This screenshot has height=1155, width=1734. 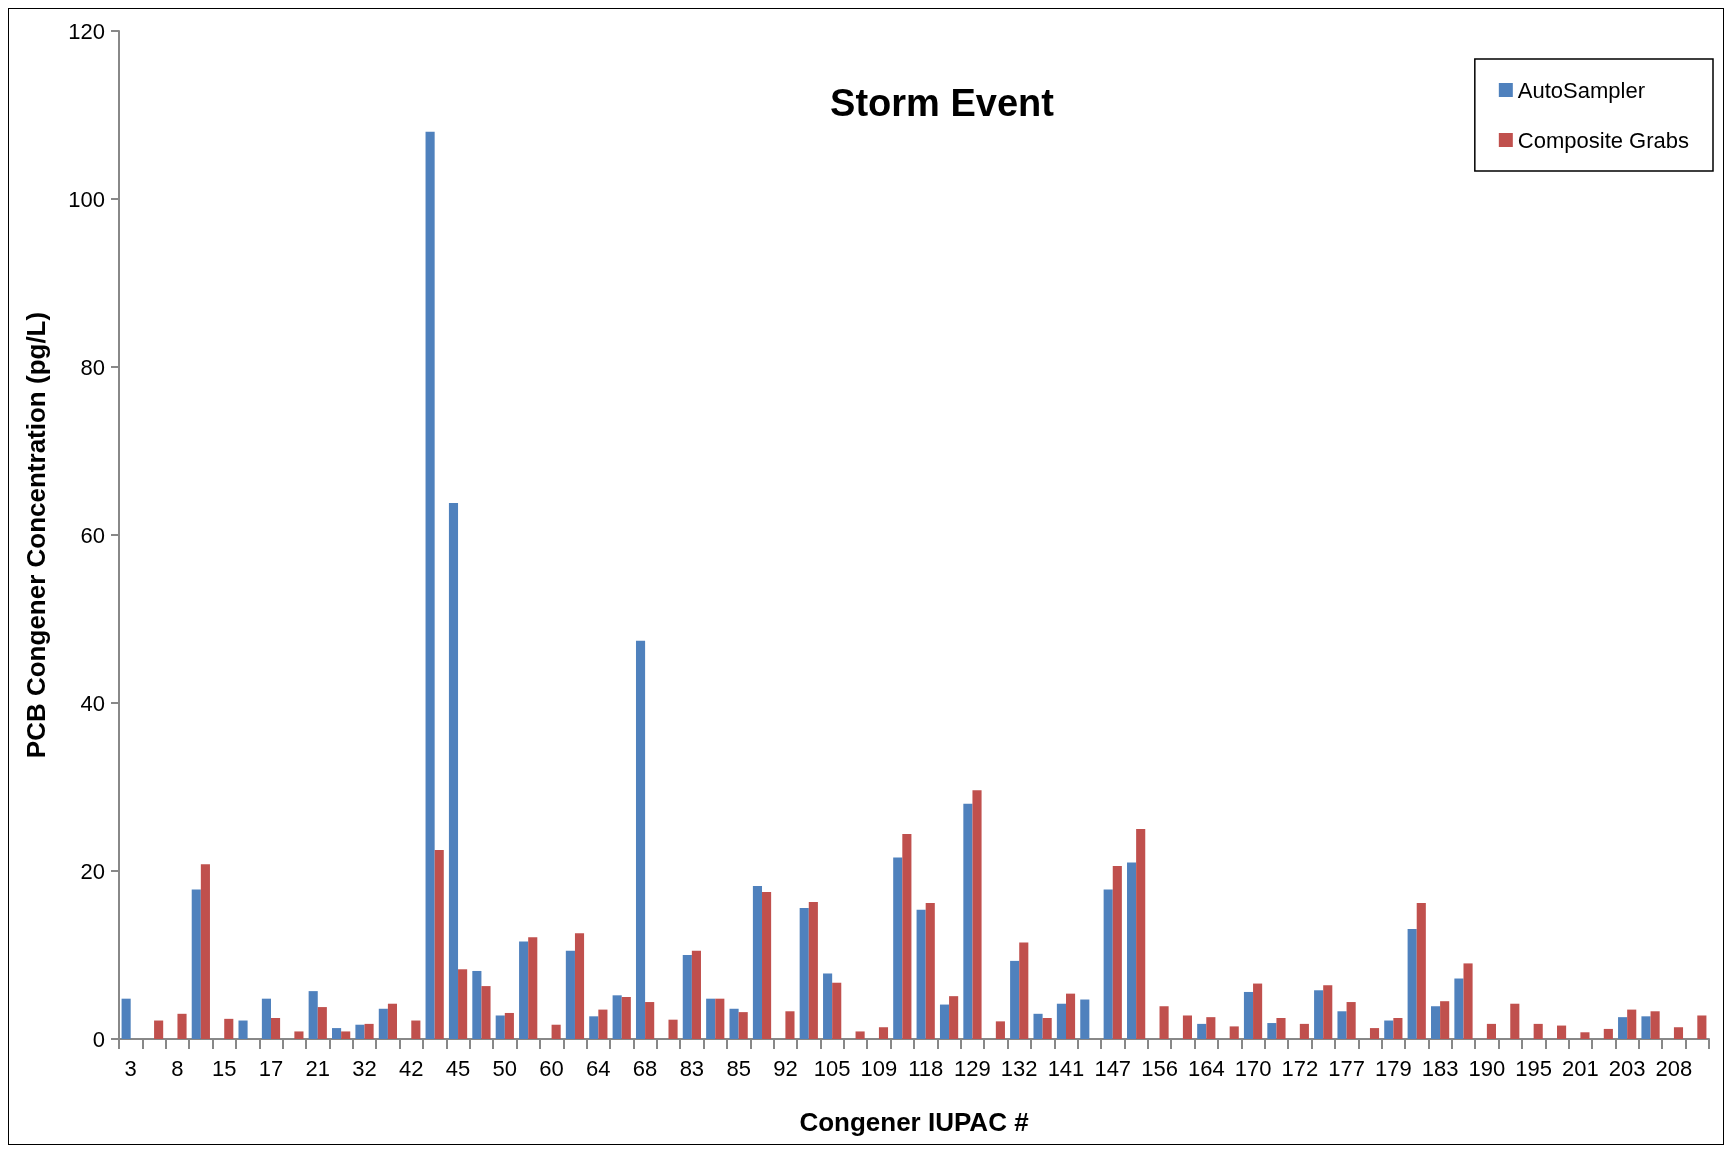 I want to click on x-tick-label: 170, so click(x=1253, y=1068).